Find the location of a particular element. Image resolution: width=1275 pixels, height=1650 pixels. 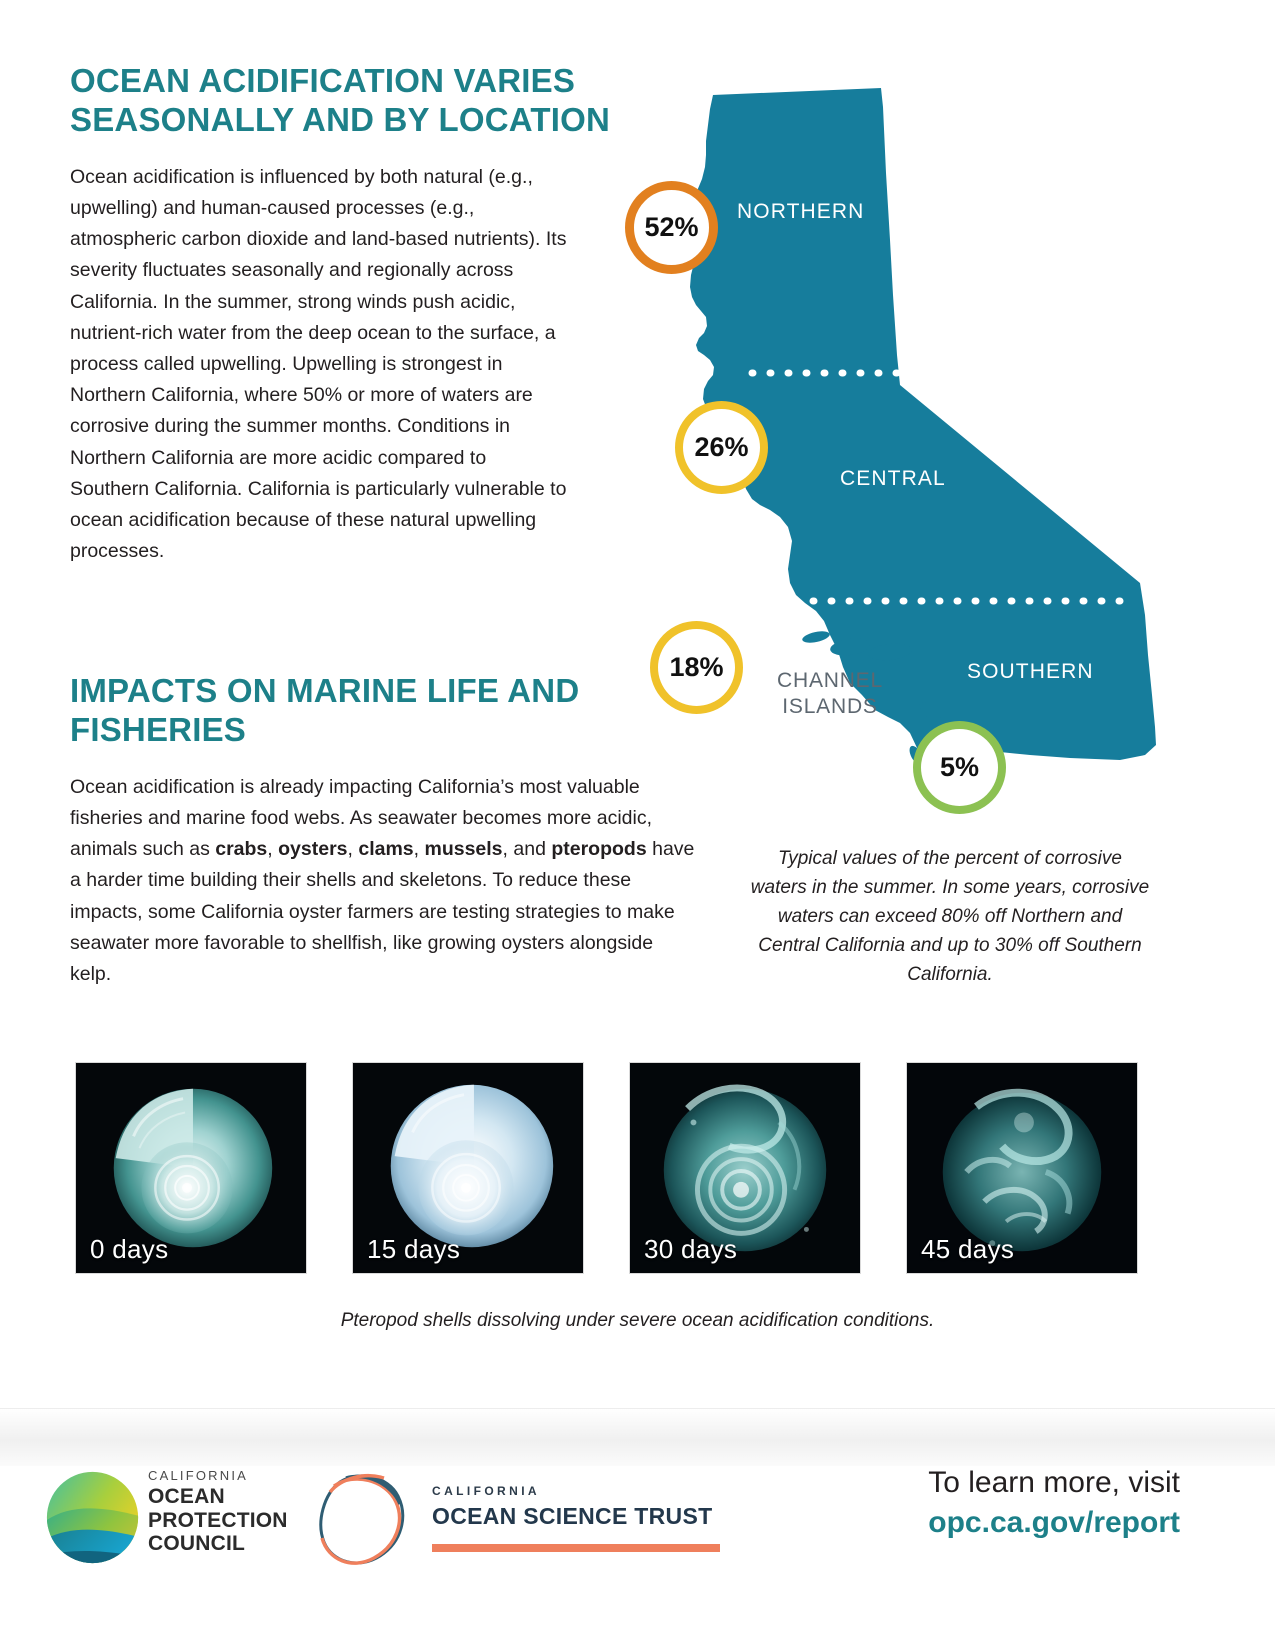

ost-accent-bar is located at coordinates (576, 1548).